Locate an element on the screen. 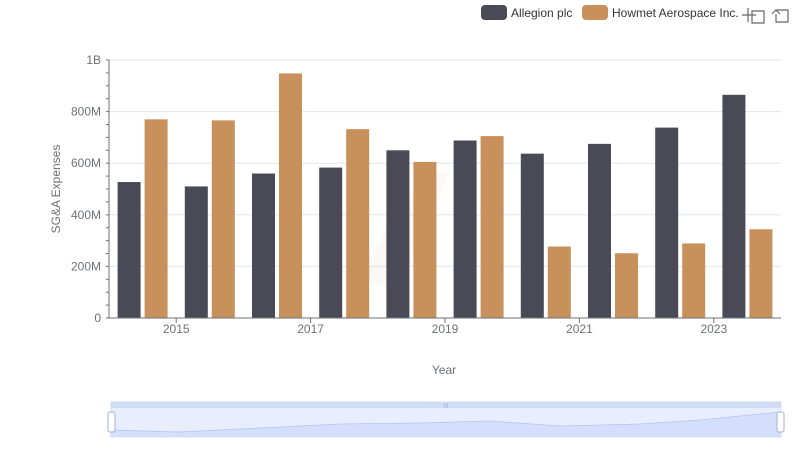  y-tick-label: 200M is located at coordinates (86, 266).